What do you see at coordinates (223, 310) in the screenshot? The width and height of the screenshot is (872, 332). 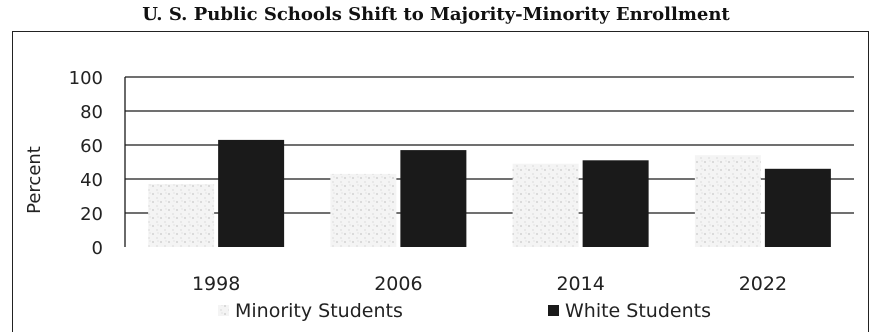 I see `legend-minority-students-swatch` at bounding box center [223, 310].